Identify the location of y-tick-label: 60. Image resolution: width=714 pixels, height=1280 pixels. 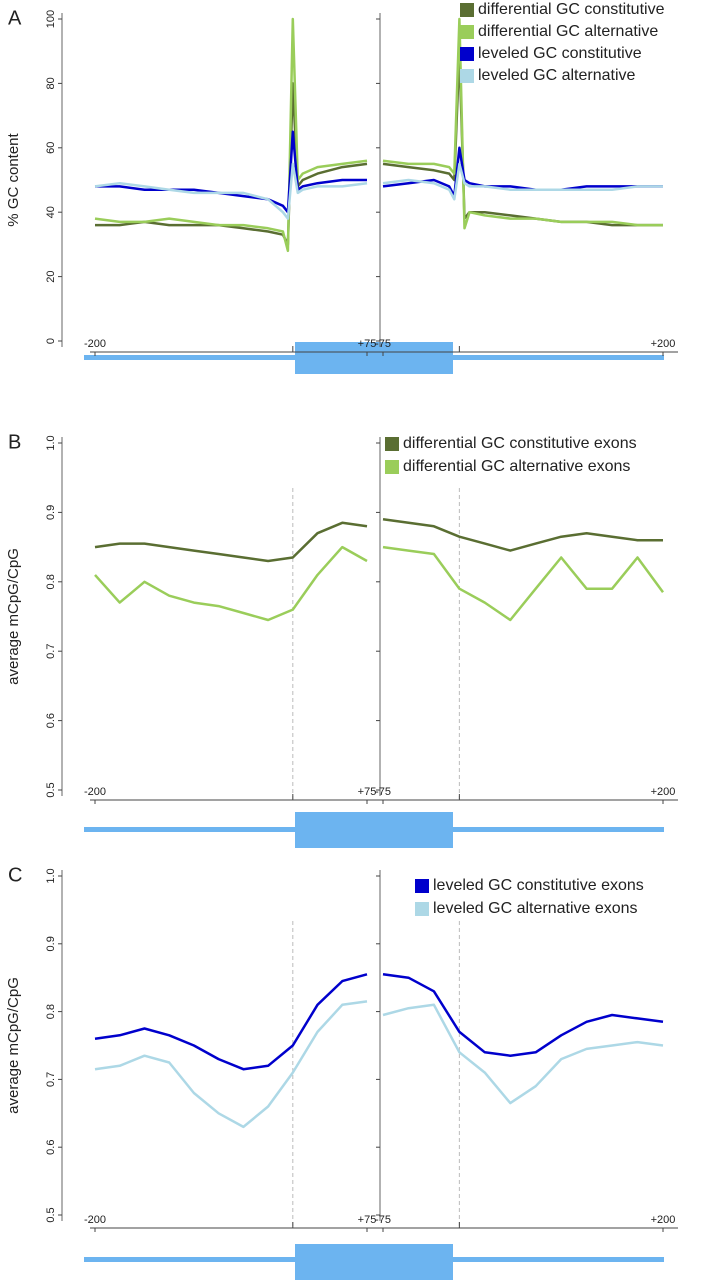
(51, 148).